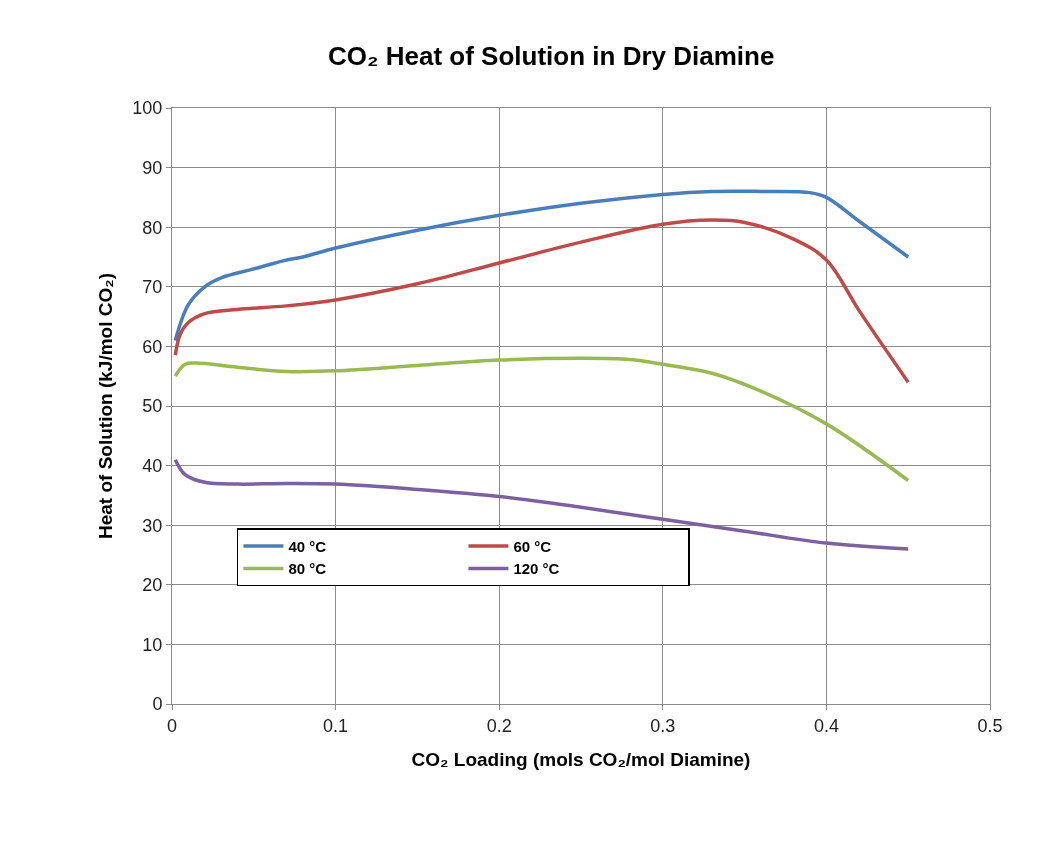 The width and height of the screenshot is (1060, 855). I want to click on x-tick-label: 0.1, so click(336, 725).